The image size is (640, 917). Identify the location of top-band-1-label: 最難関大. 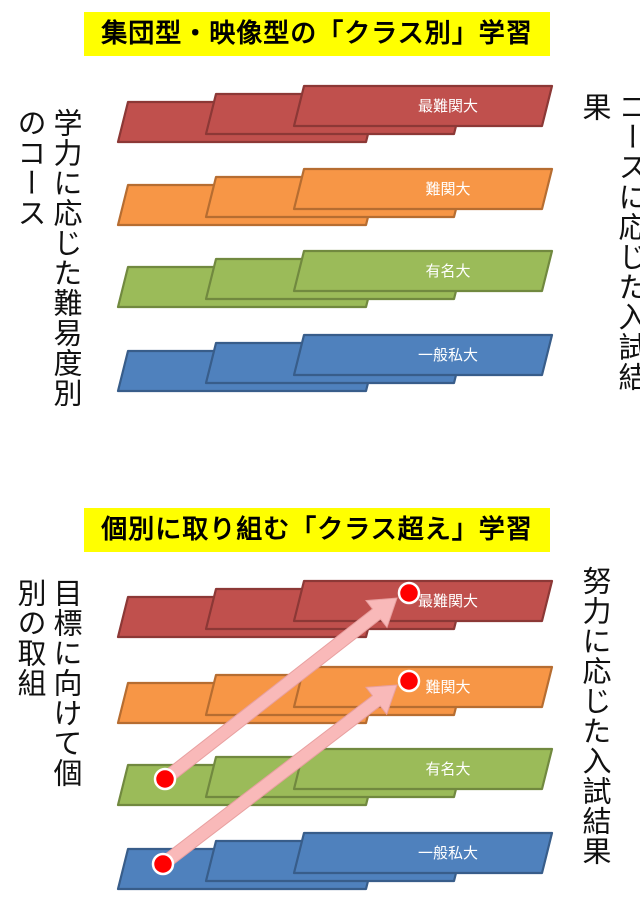
(448, 106).